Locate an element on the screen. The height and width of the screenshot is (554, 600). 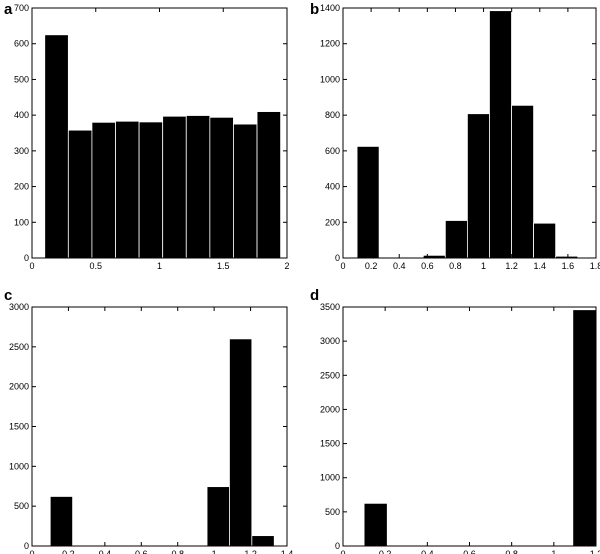
y-tick-label: 1400 is located at coordinates (330, 8).